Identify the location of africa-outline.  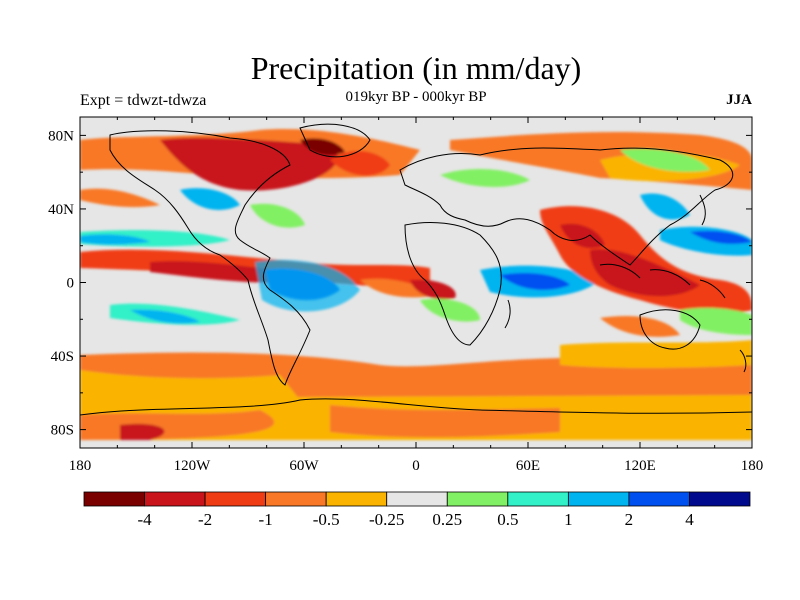
(453, 283).